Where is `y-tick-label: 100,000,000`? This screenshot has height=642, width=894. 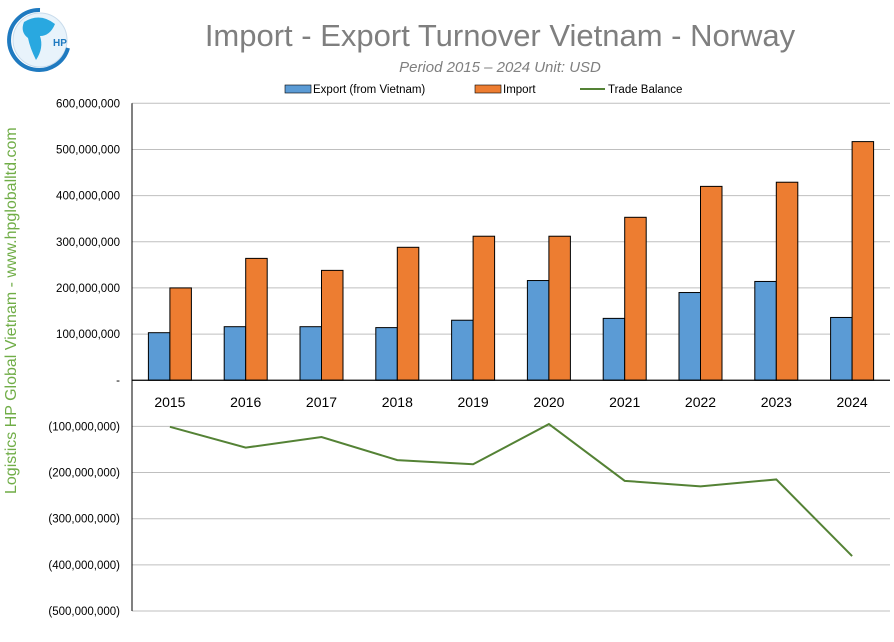 y-tick-label: 100,000,000 is located at coordinates (88, 335).